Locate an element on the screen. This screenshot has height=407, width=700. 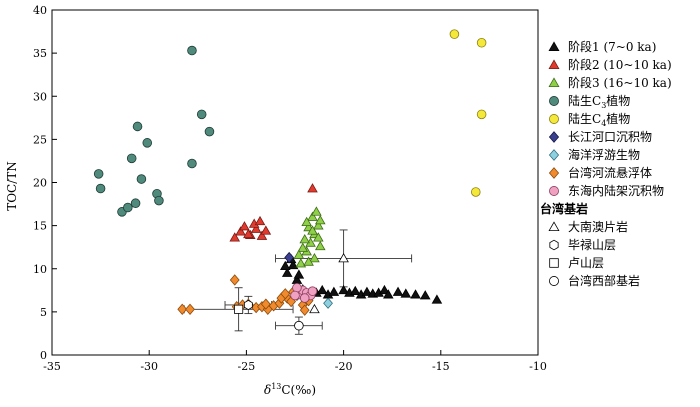
legend-label: 阶段3 (16~10 ka) is located at coordinates (620, 82).